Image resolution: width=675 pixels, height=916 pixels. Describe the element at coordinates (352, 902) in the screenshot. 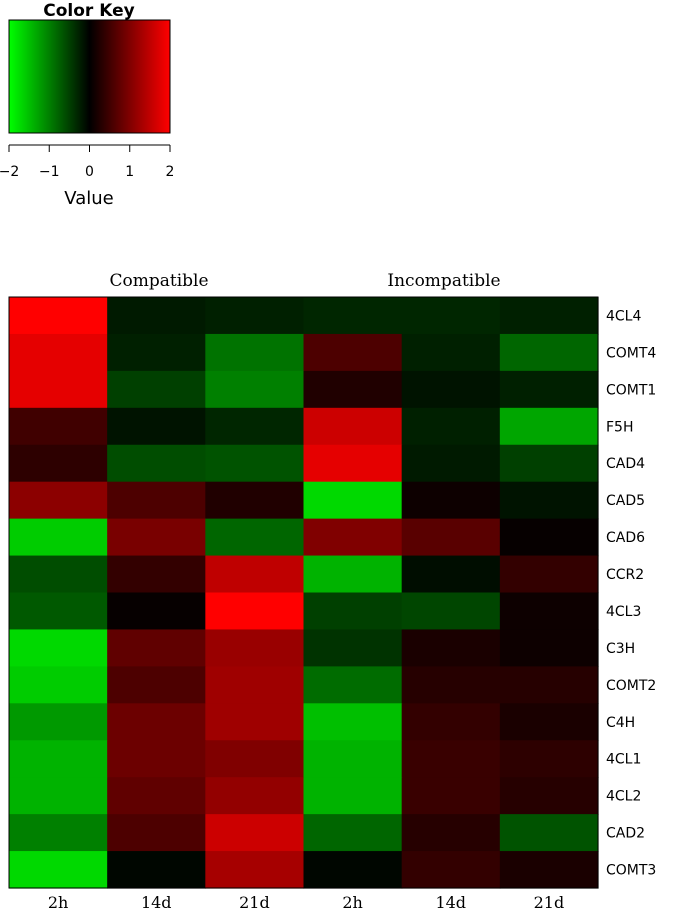

I see `column-label: 2h` at that location.